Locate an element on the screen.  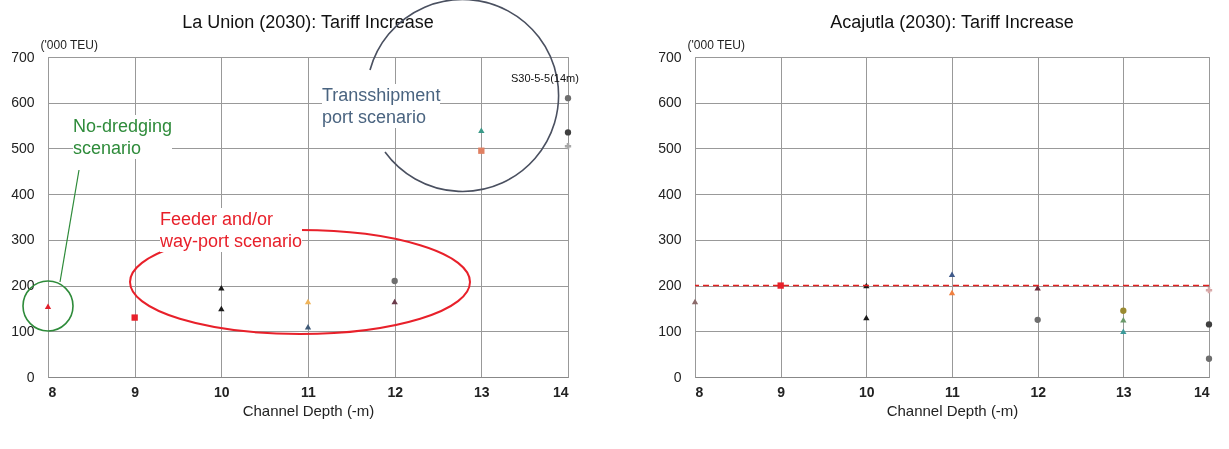
annotation: Feeder and/or way-port scenario is located at coordinates (231, 230).